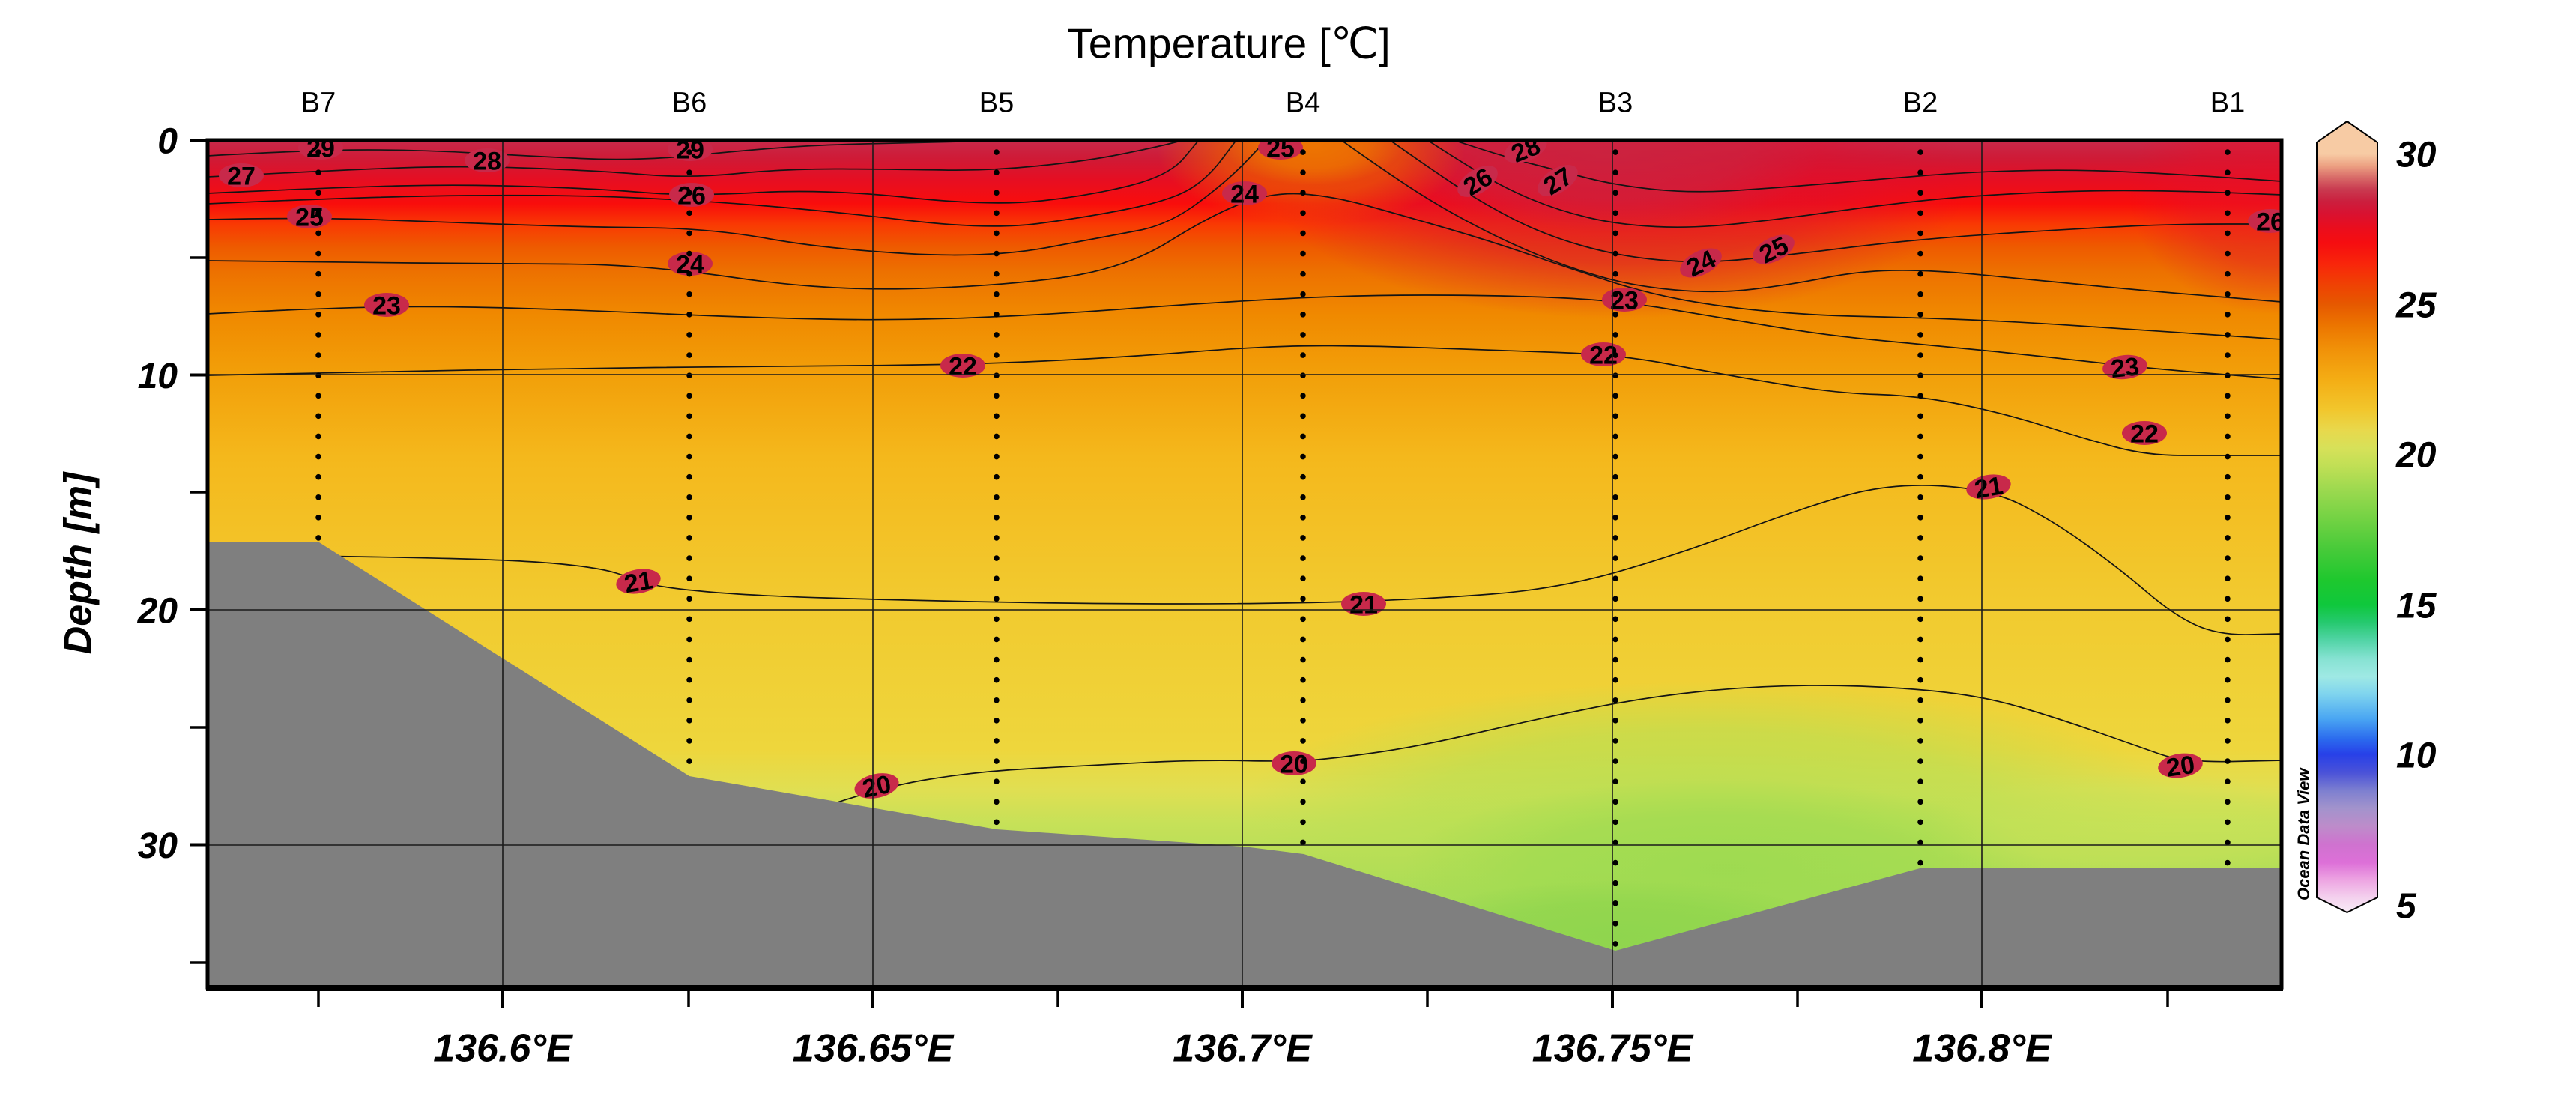 The width and height of the screenshot is (2576, 1108). What do you see at coordinates (1920, 104) in the screenshot?
I see `station-label-b2: B2` at bounding box center [1920, 104].